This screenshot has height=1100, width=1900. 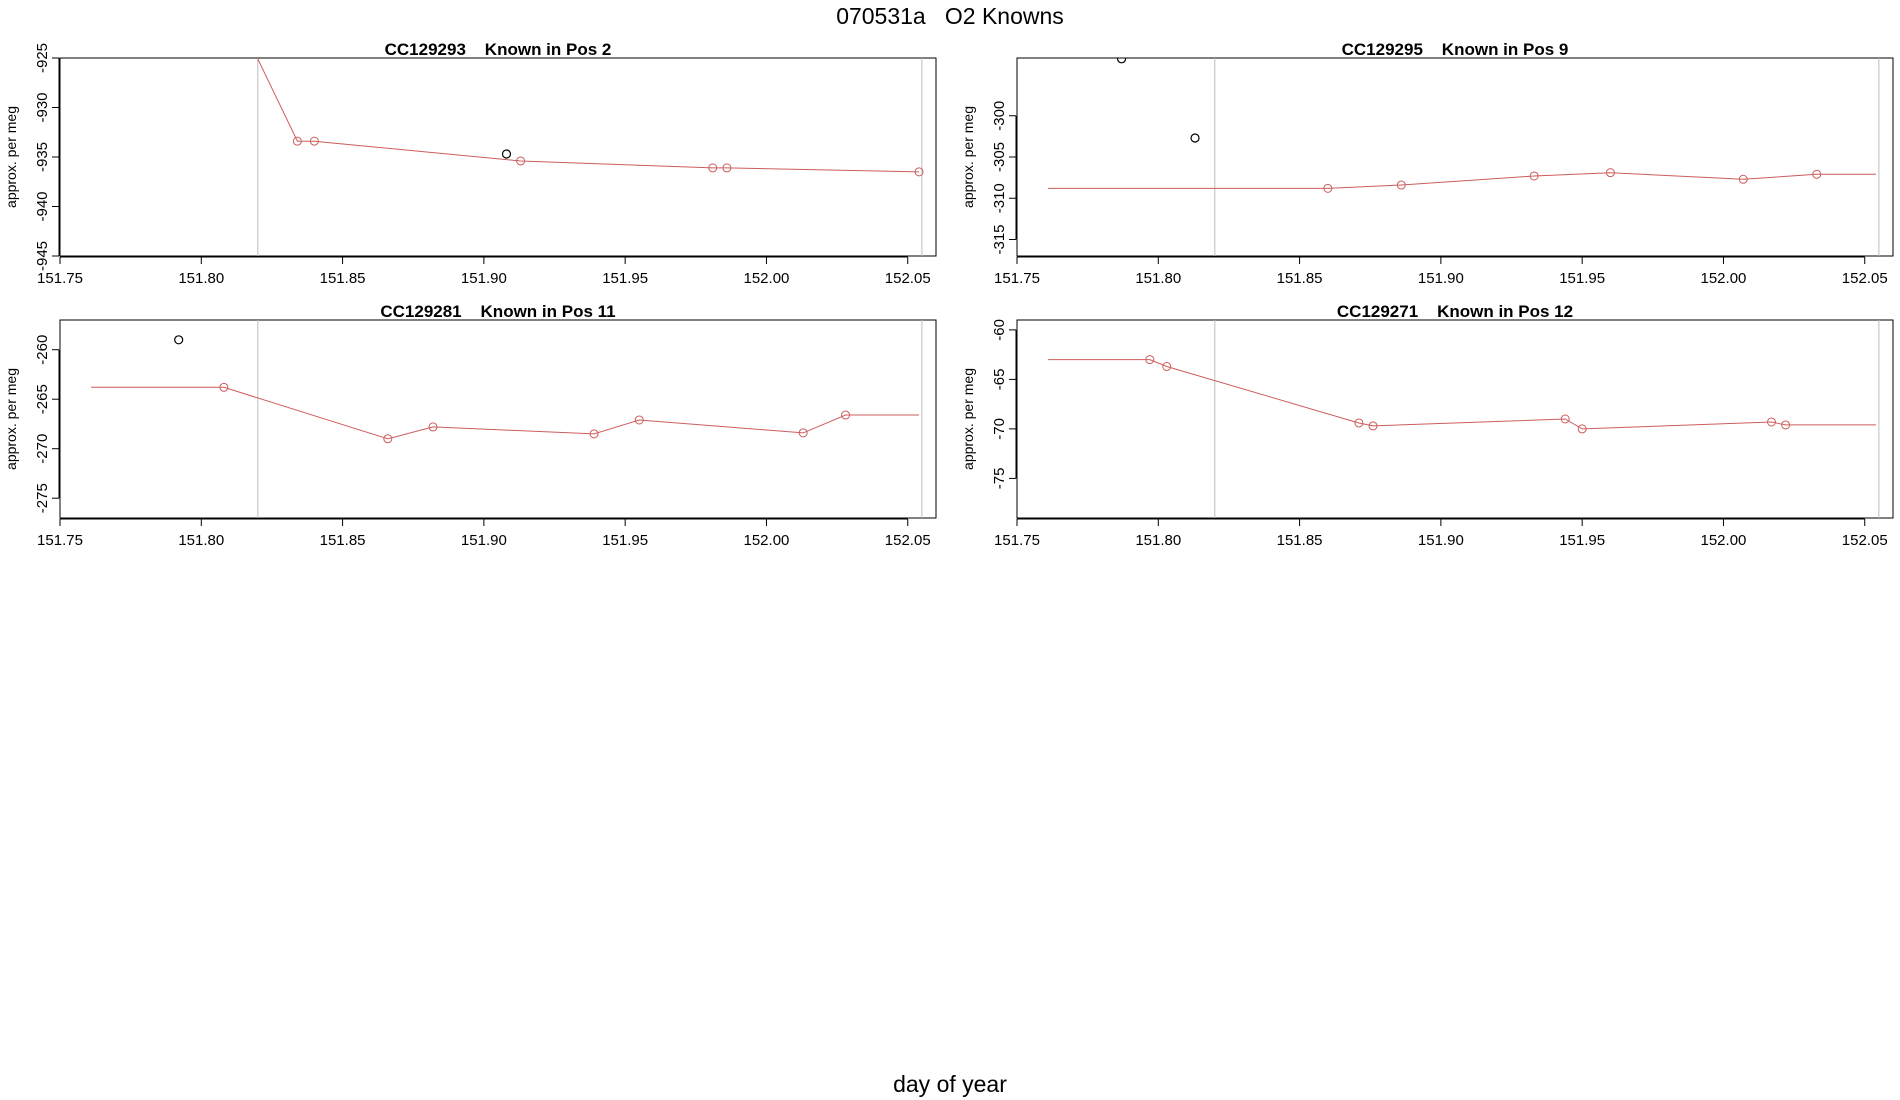 I want to click on y-tick-label: -265, so click(x=42, y=399).